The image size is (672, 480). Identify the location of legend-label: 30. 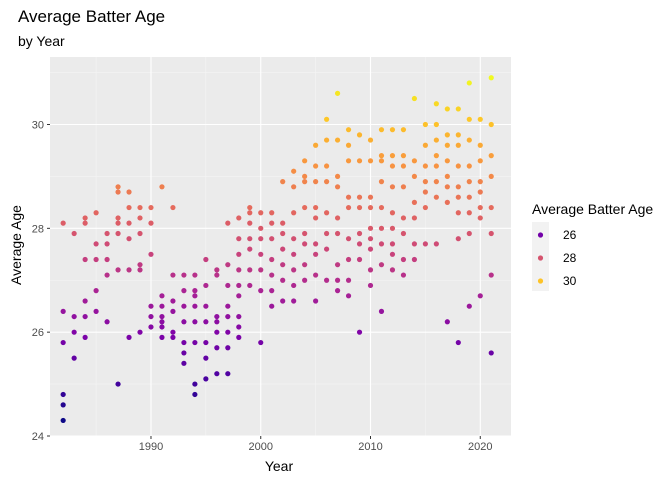
(570, 281).